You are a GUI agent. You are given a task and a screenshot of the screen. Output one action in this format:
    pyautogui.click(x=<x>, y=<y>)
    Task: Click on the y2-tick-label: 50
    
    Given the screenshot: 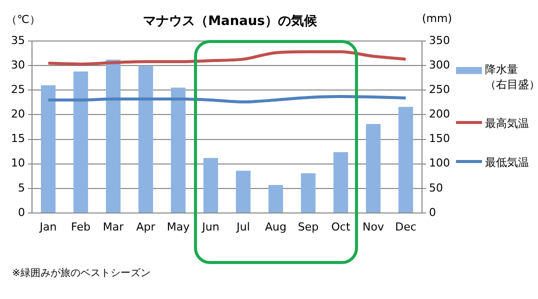 What is the action you would take?
    pyautogui.click(x=436, y=187)
    